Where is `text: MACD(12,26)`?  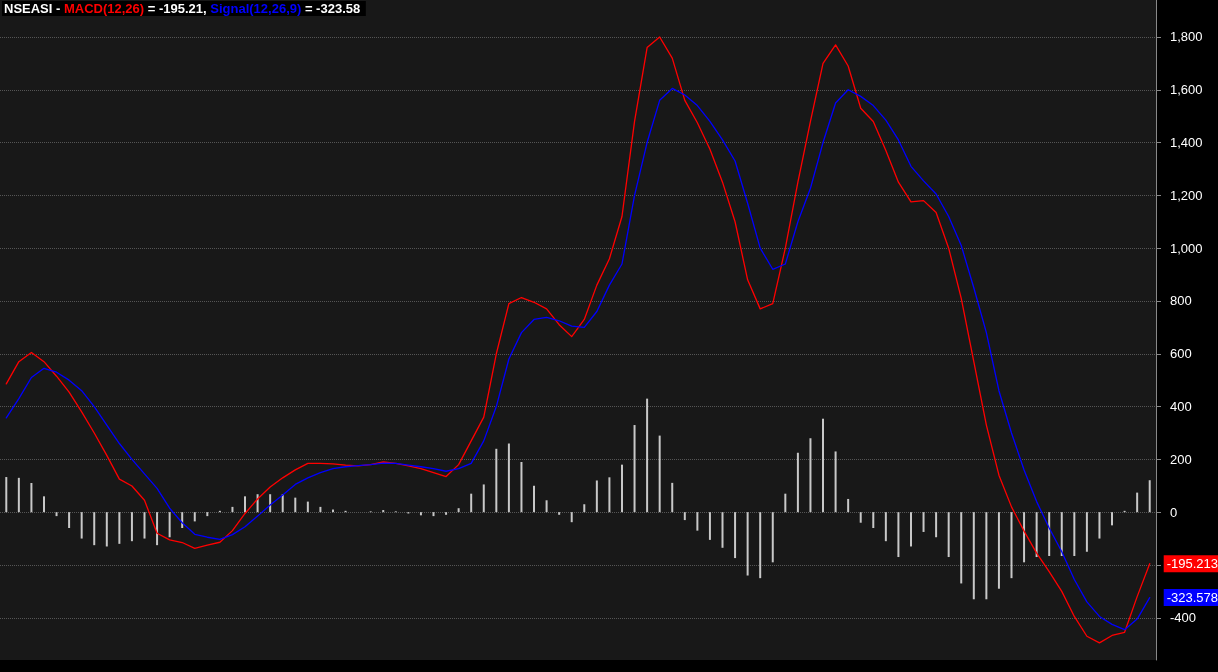 text: MACD(12,26) is located at coordinates (104, 8).